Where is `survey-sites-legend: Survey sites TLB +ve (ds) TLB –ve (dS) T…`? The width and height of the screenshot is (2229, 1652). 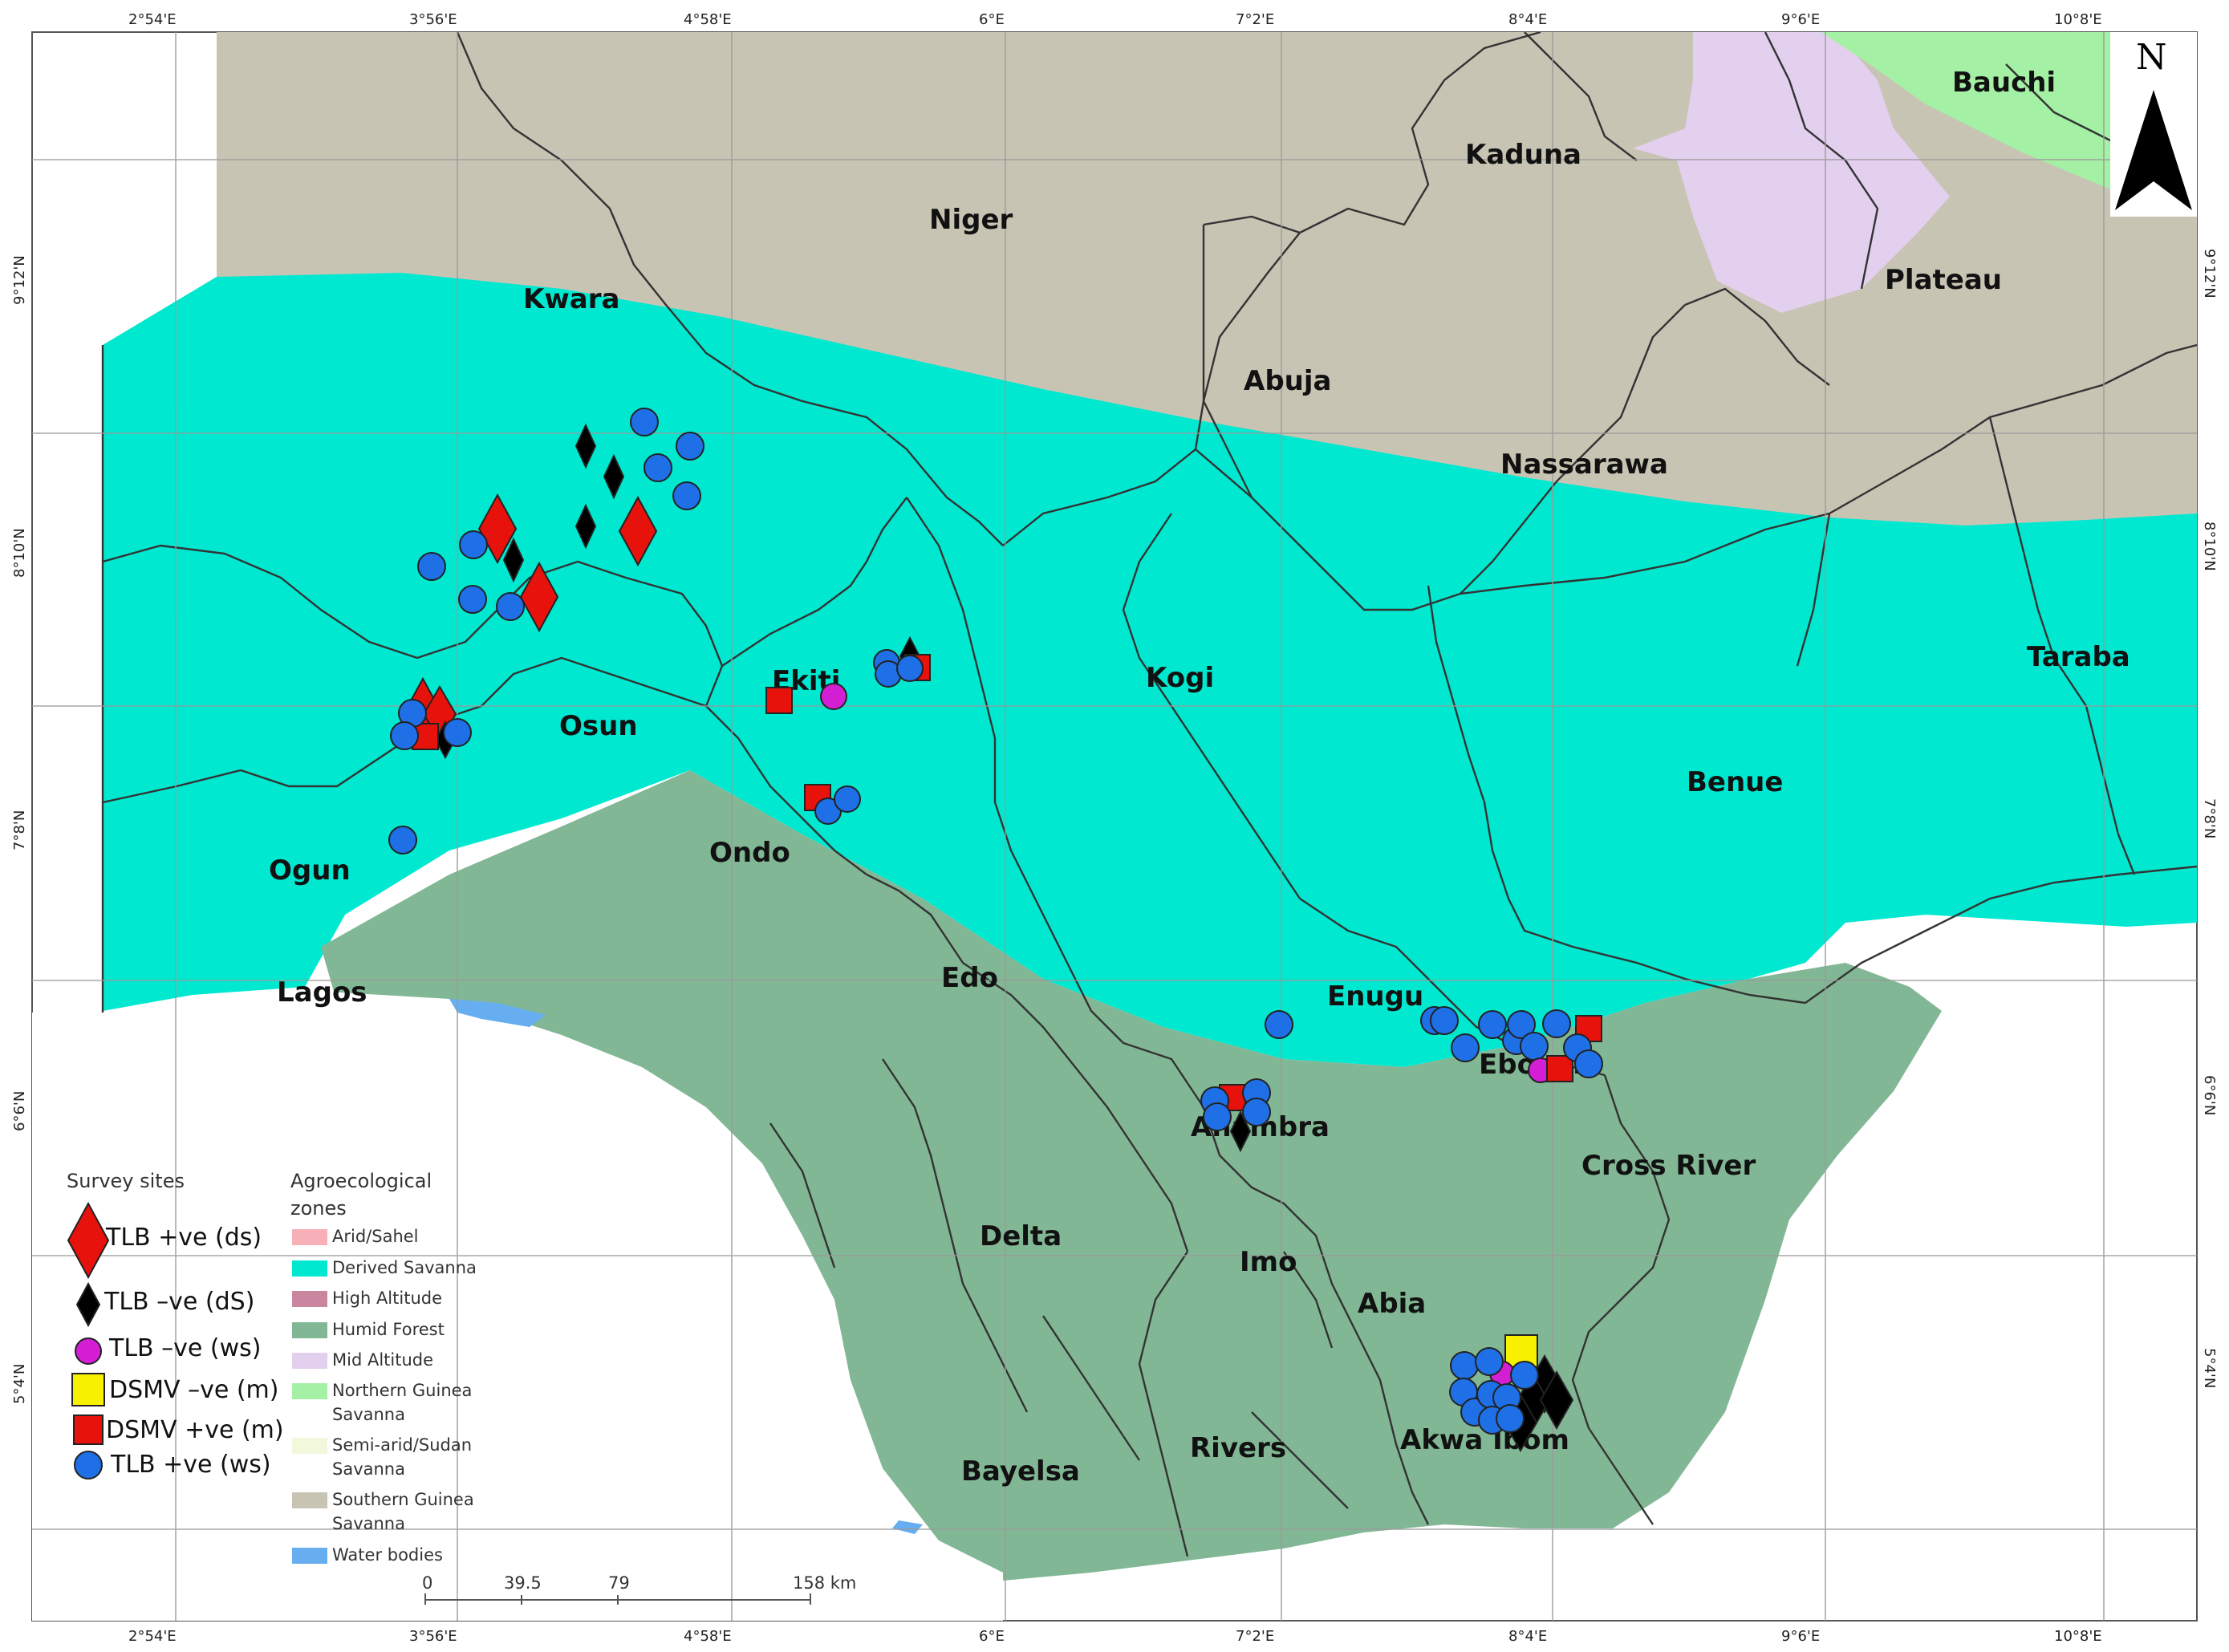
survey-sites-legend: Survey sites TLB +ve (ds) TLB –ve (dS) T… is located at coordinates (175, 1325).